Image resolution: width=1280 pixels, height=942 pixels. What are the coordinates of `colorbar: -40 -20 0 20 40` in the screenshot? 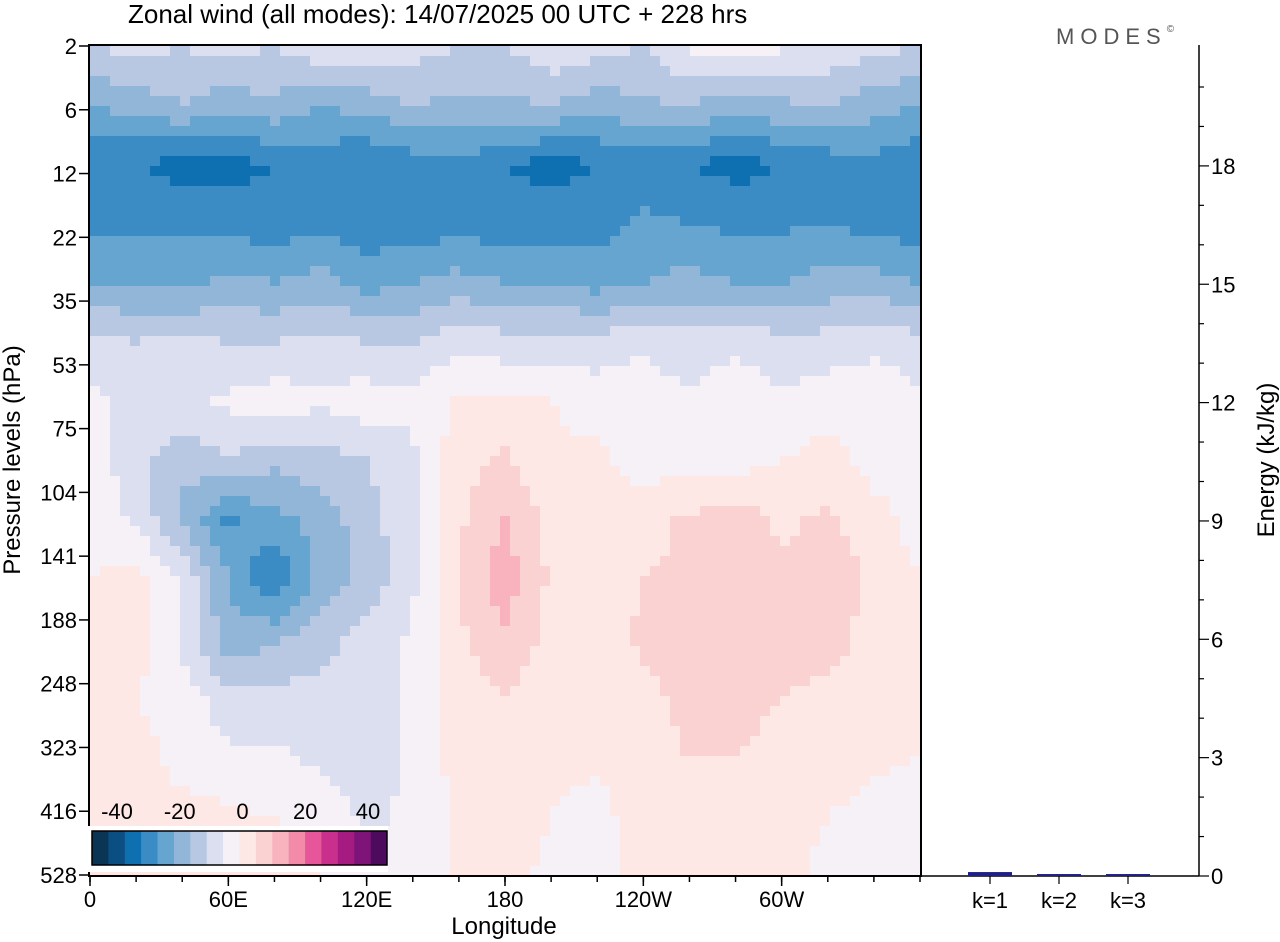 It's located at (238, 835).